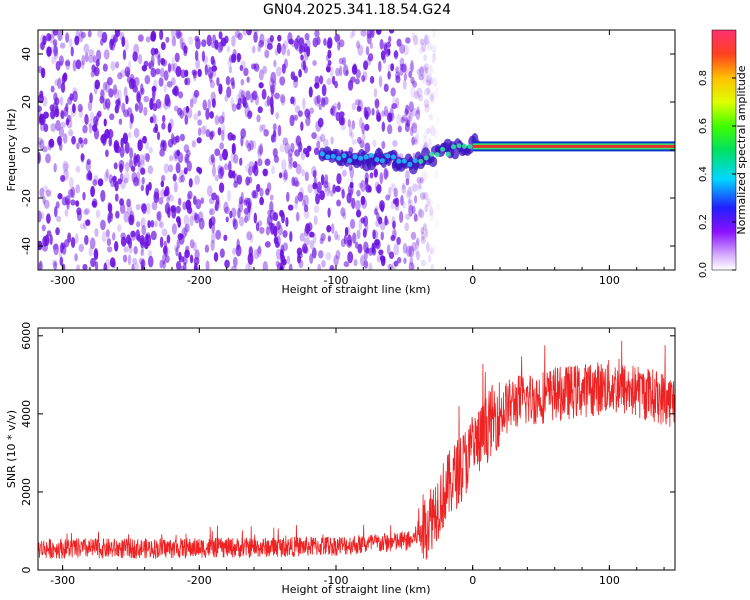 The width and height of the screenshot is (750, 600). I want to click on ridge-core-blob, so click(350, 161).